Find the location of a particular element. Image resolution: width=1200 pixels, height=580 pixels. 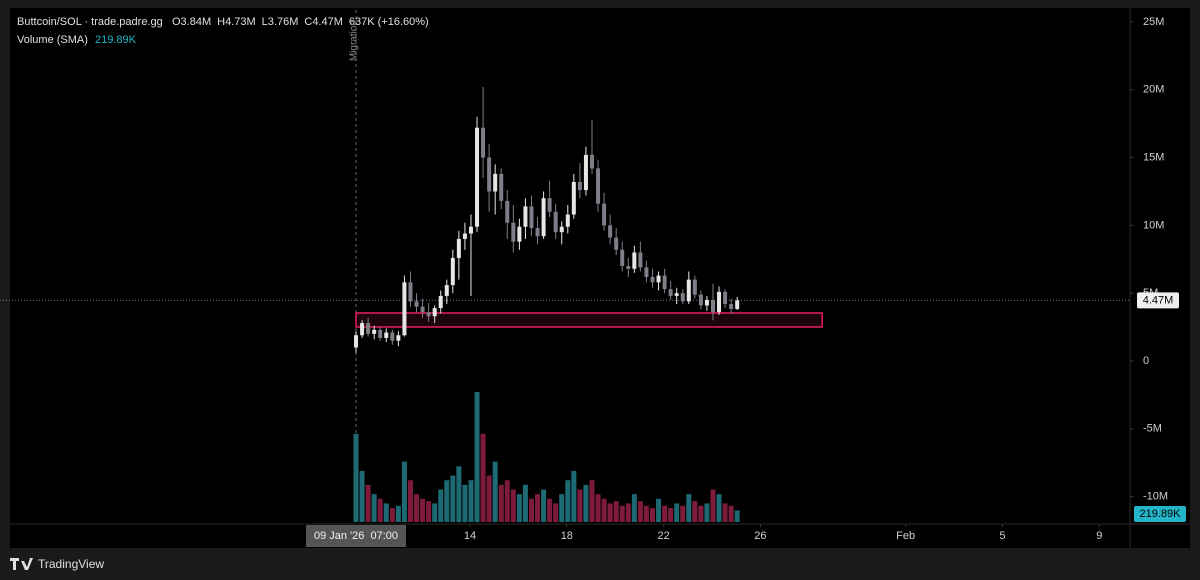

zone is located at coordinates (589, 320).